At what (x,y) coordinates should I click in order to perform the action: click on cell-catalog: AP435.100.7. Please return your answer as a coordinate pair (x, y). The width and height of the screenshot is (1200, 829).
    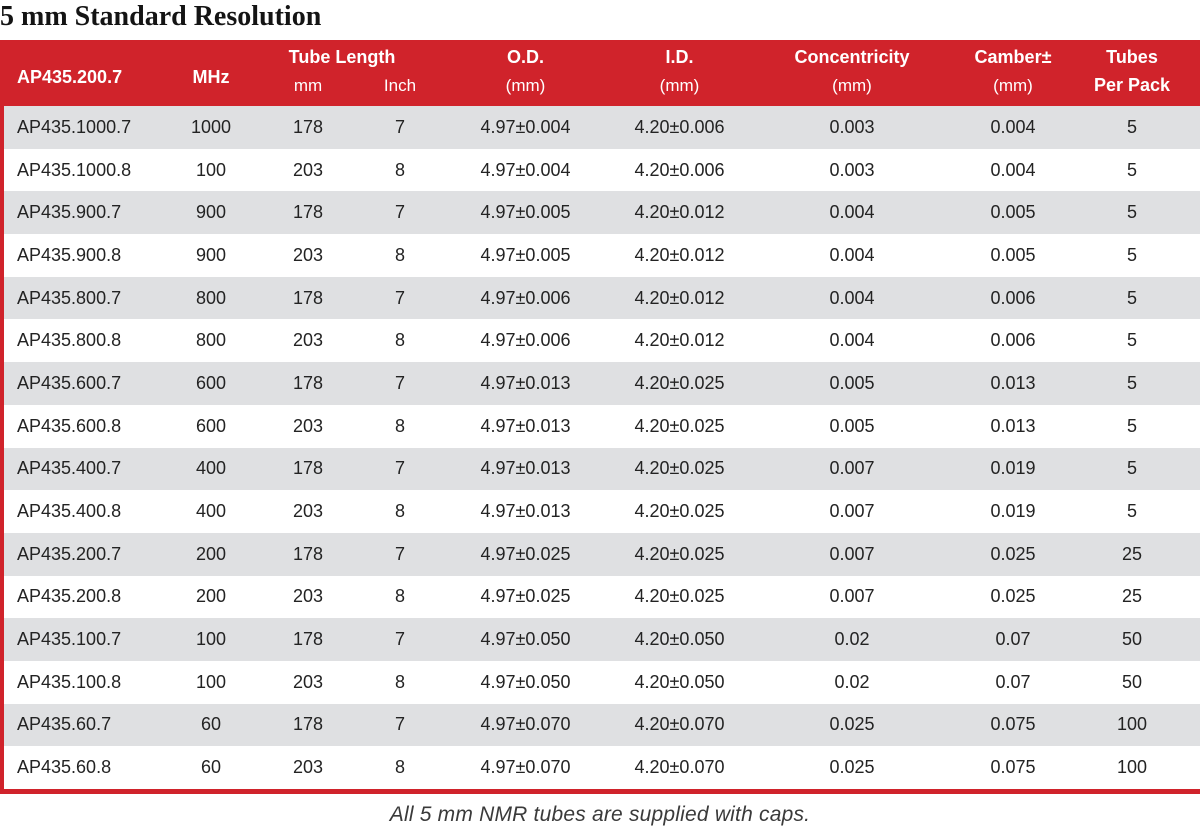
    Looking at the image, I should click on (69, 639).